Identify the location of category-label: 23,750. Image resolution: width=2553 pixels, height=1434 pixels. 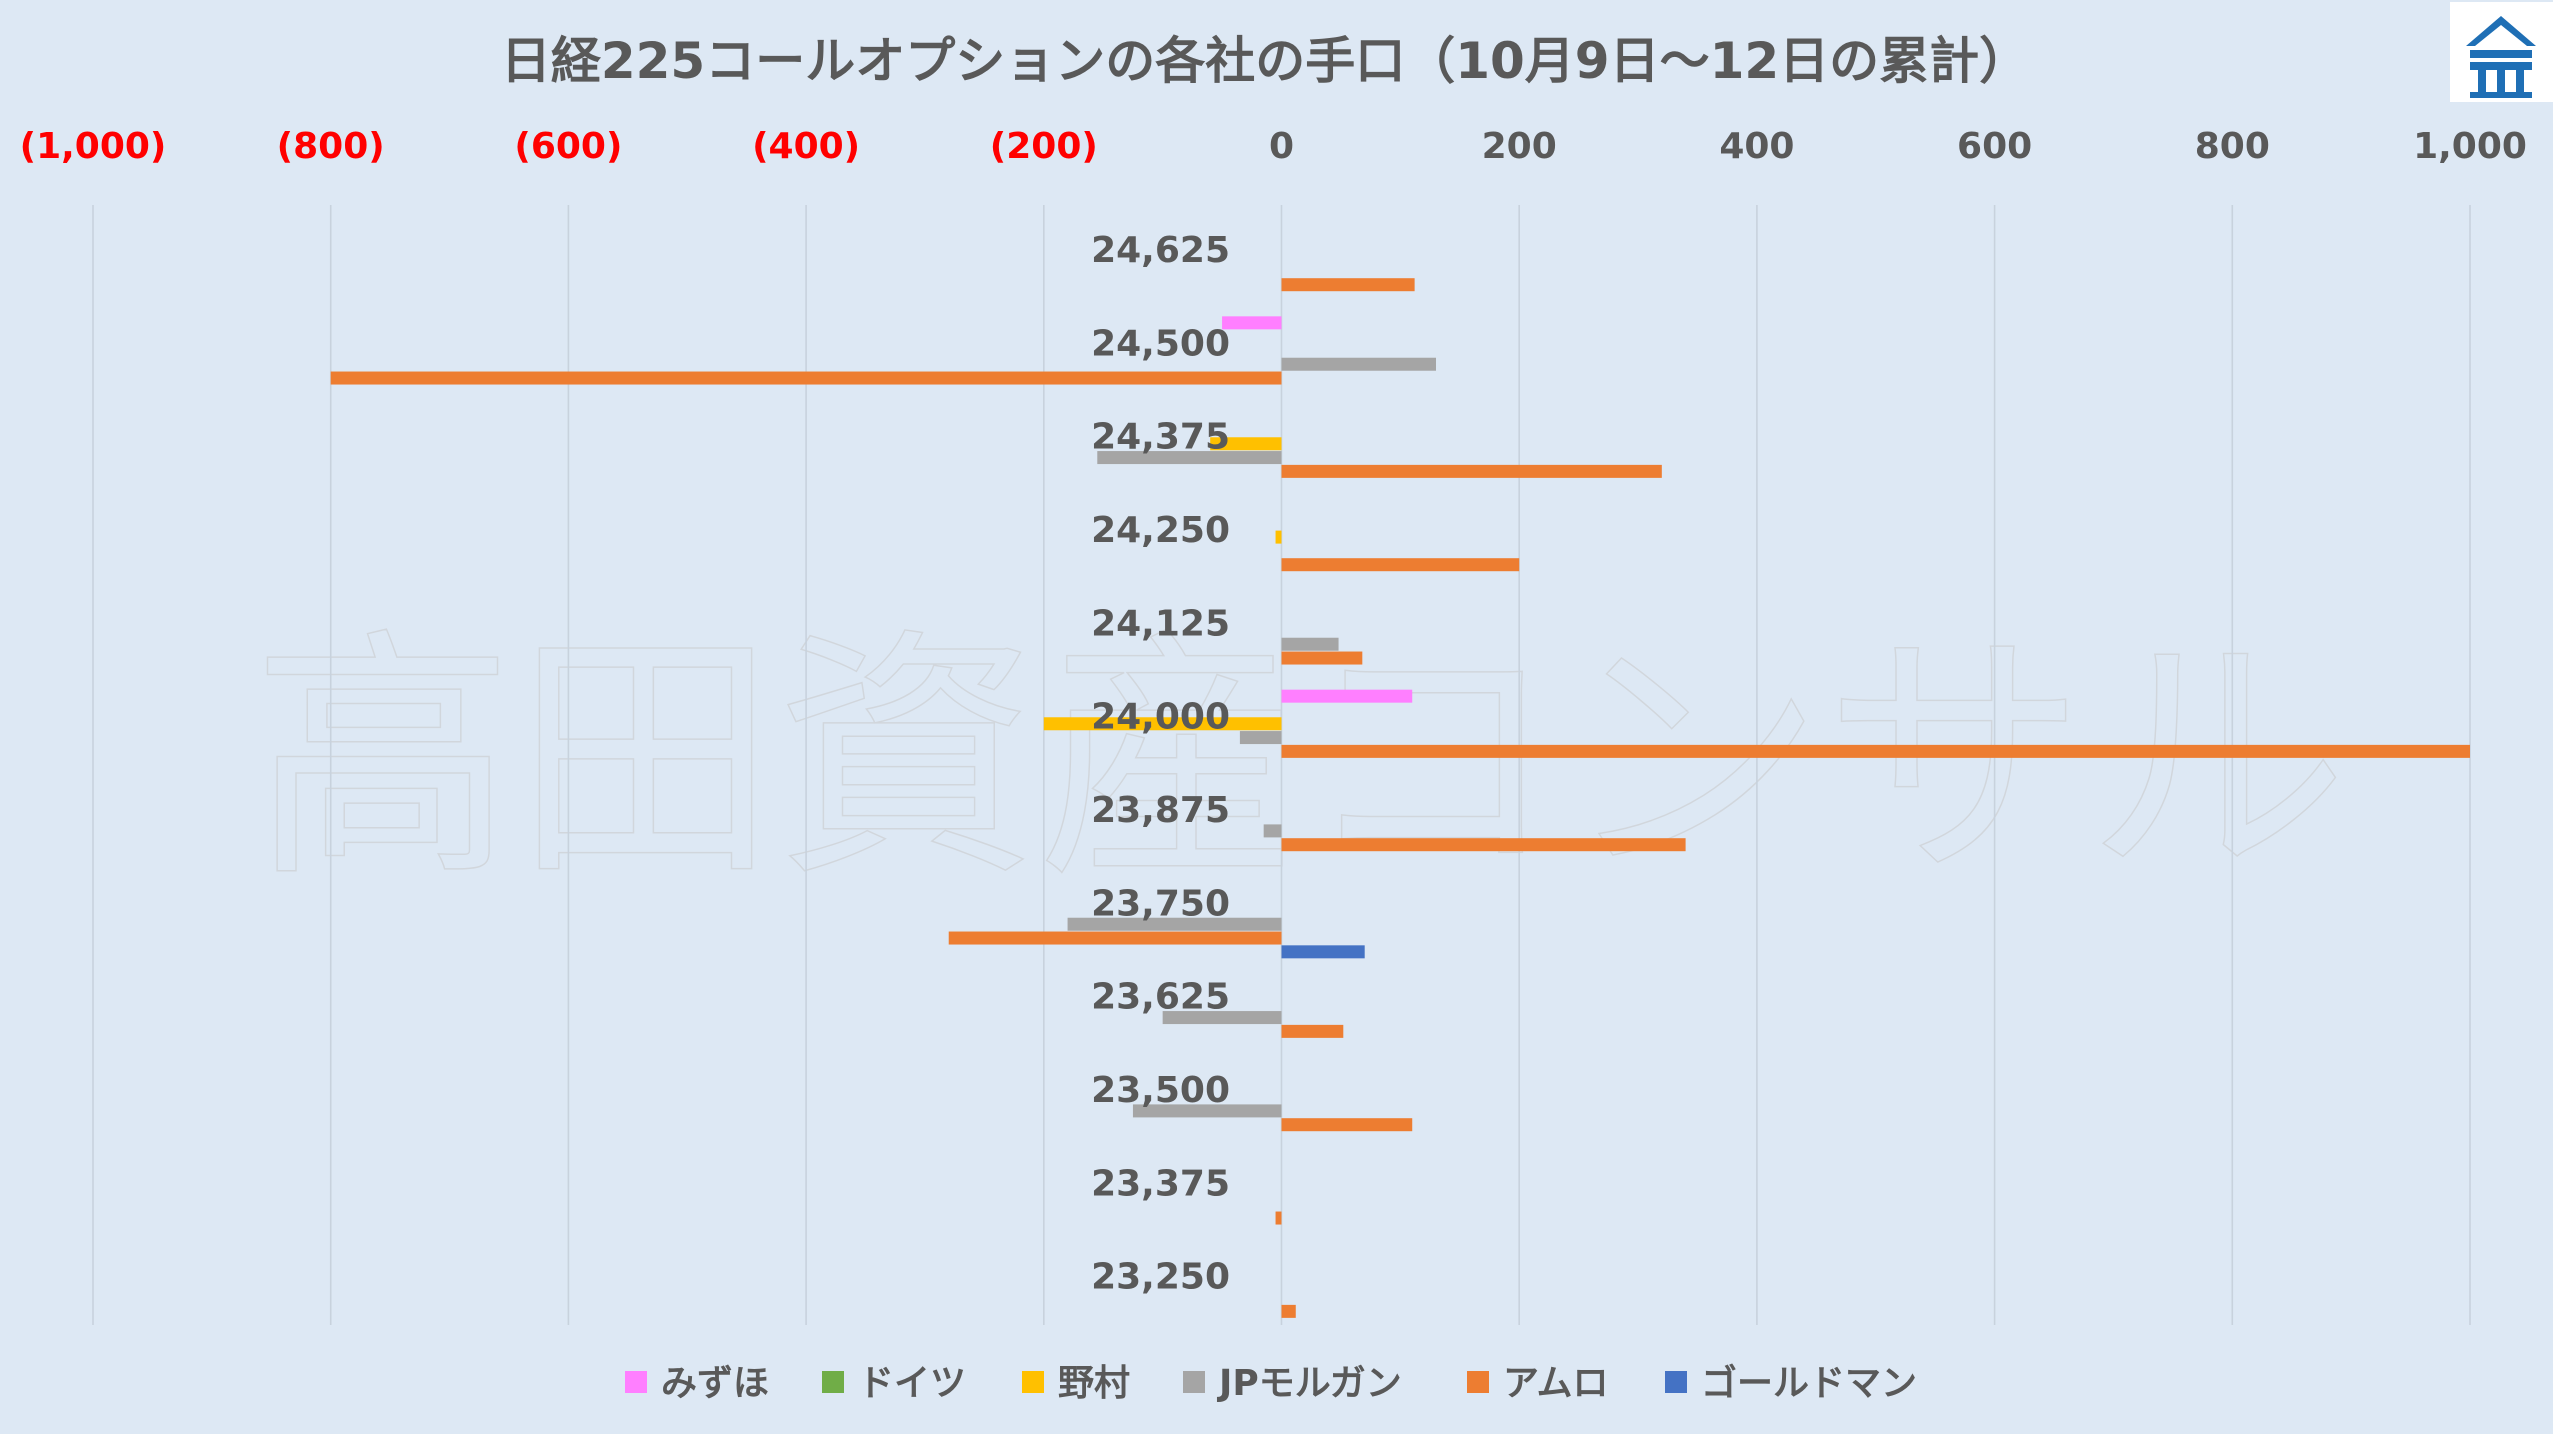
(1160, 903).